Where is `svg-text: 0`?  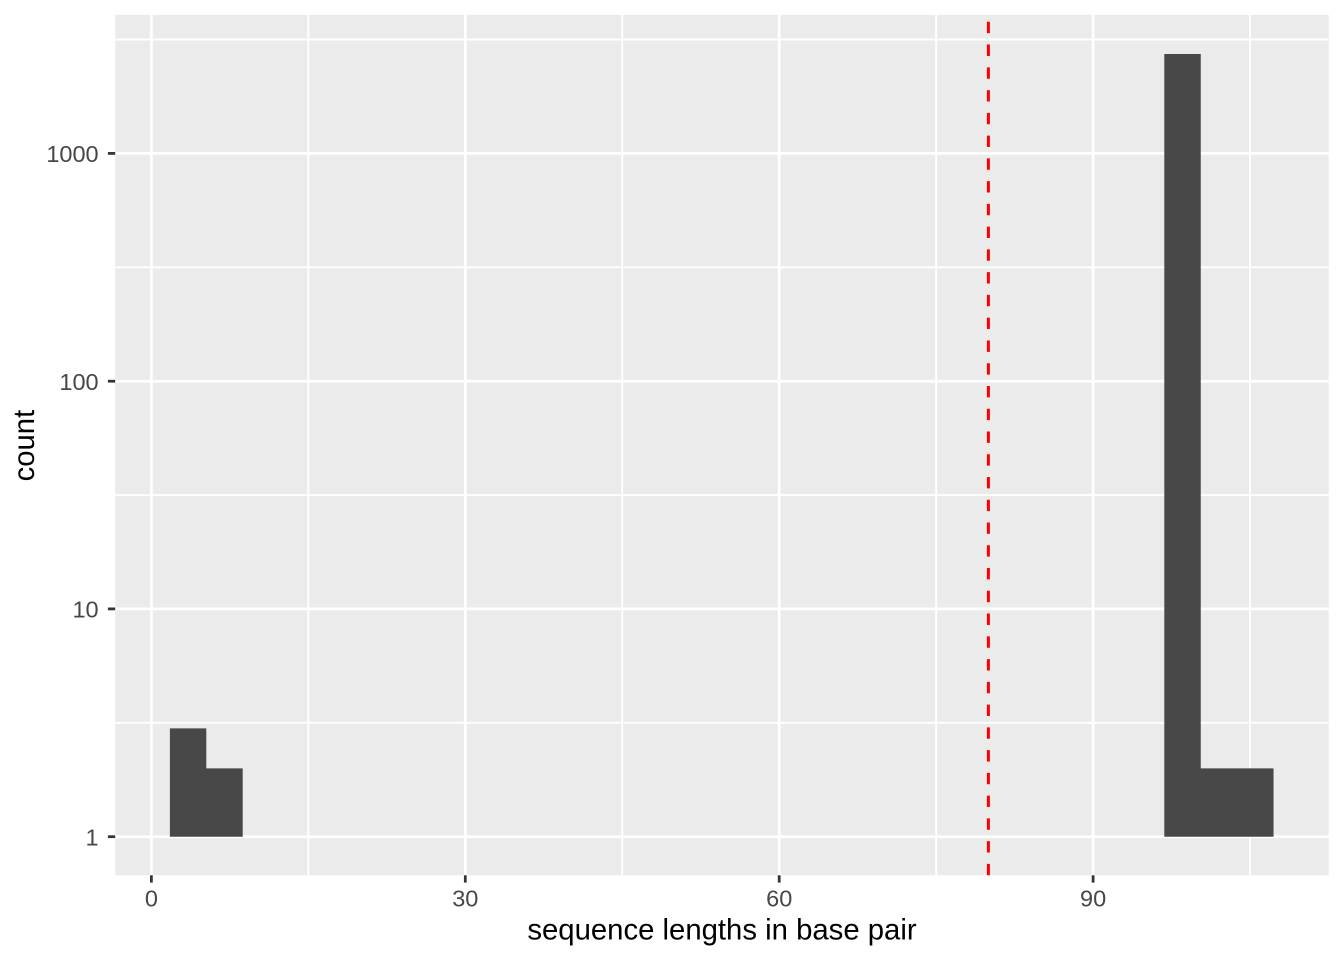
svg-text: 0 is located at coordinates (151, 899).